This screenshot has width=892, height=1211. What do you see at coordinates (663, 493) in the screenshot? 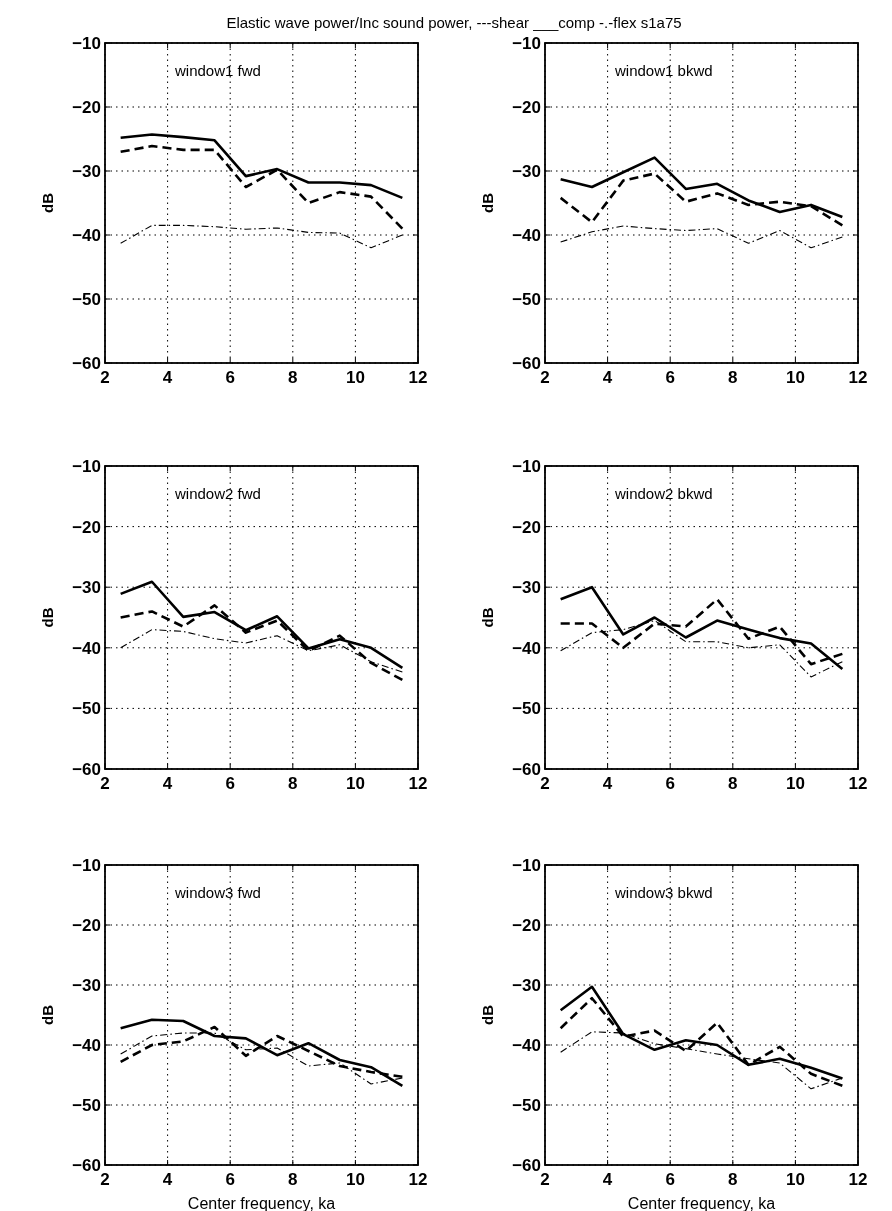
I see `annotation: window2 bkwd` at bounding box center [663, 493].